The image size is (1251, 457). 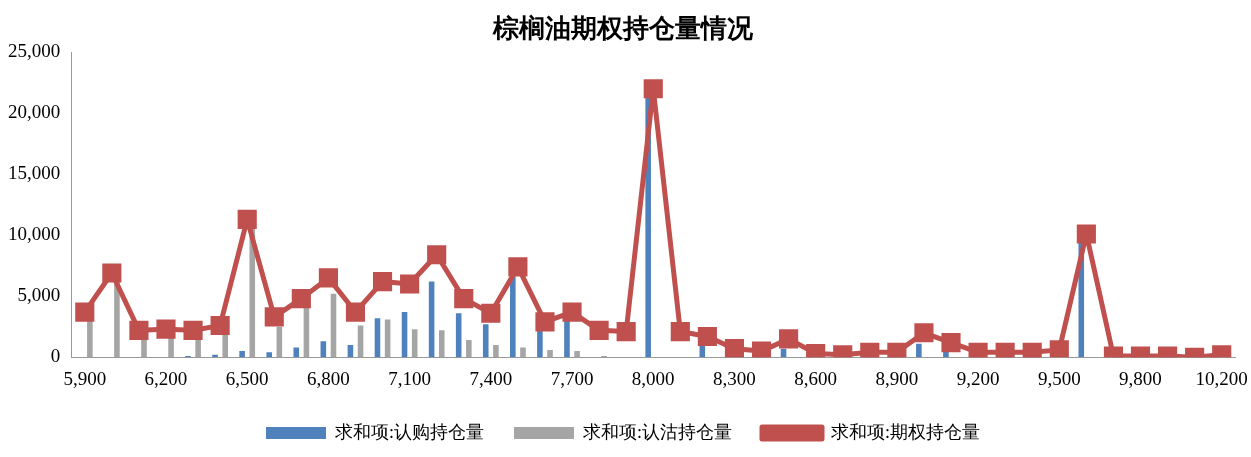 I want to click on x-tick-label: 8,300, so click(x=734, y=378).